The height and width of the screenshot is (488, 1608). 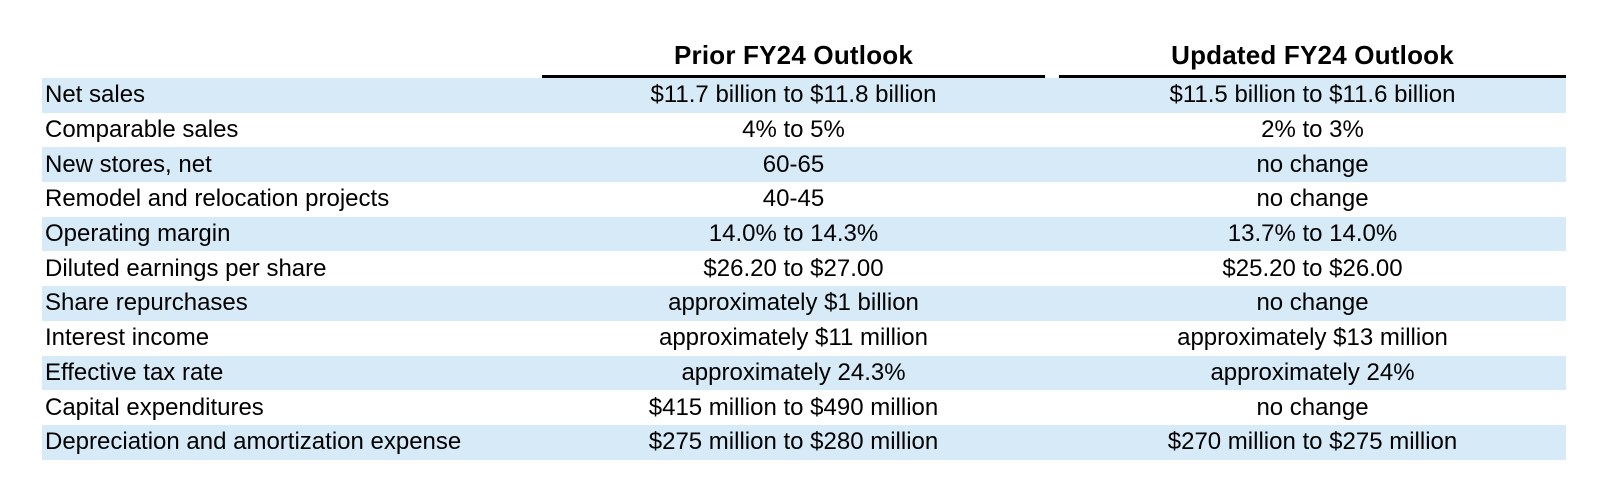 I want to click on prior-value: 14.0% to 14.3%, so click(x=793, y=234).